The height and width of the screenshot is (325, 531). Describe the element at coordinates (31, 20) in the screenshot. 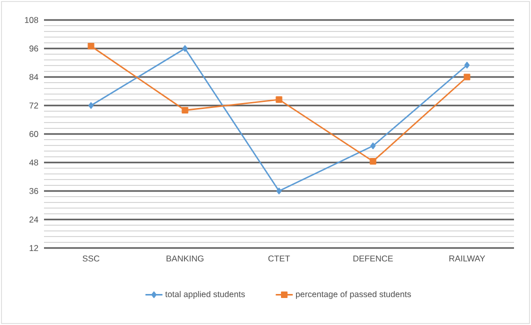

I see `y-tick-label: 108` at that location.